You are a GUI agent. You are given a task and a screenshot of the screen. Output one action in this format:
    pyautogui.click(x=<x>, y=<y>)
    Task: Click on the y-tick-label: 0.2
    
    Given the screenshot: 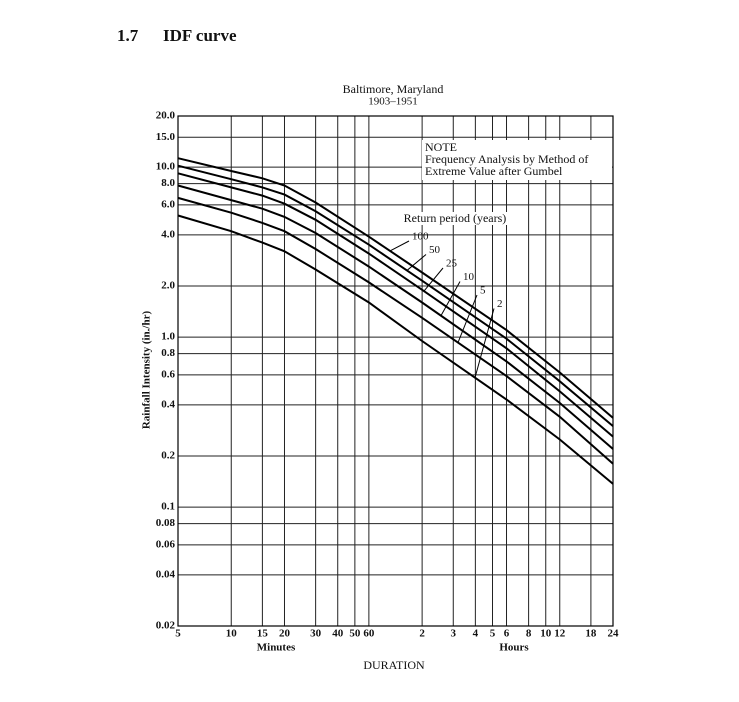 What is the action you would take?
    pyautogui.click(x=168, y=456)
    